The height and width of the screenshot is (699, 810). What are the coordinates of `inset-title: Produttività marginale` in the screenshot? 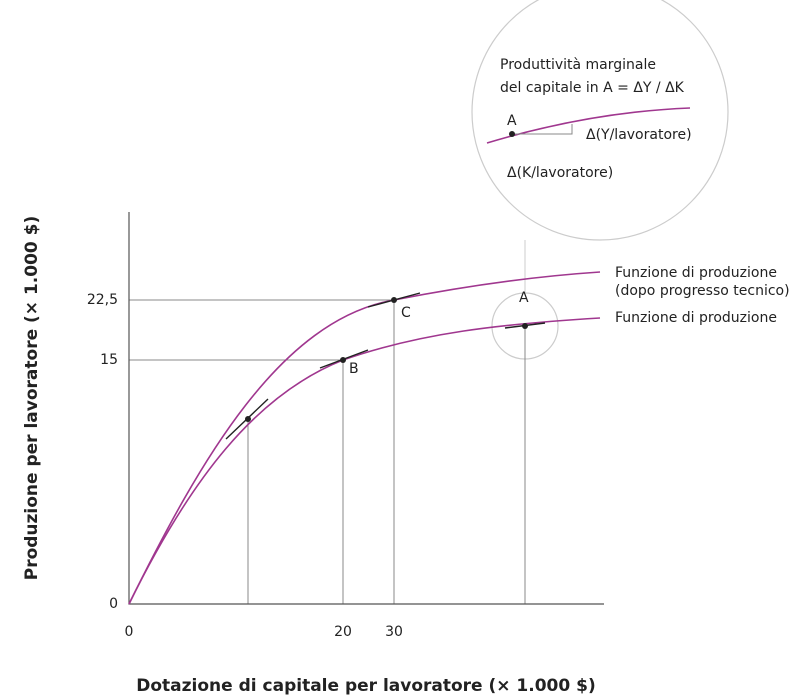 It's located at (578, 65).